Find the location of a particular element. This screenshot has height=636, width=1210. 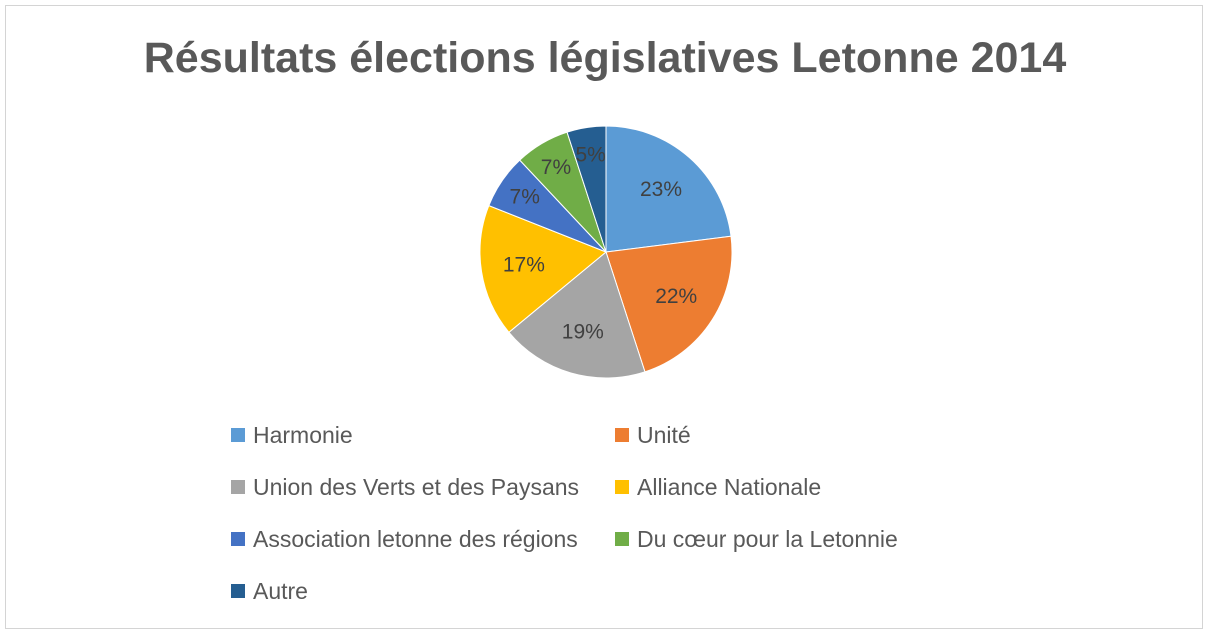

data-label-du-coeur-pour-la-letonnie: 7% is located at coordinates (556, 167).